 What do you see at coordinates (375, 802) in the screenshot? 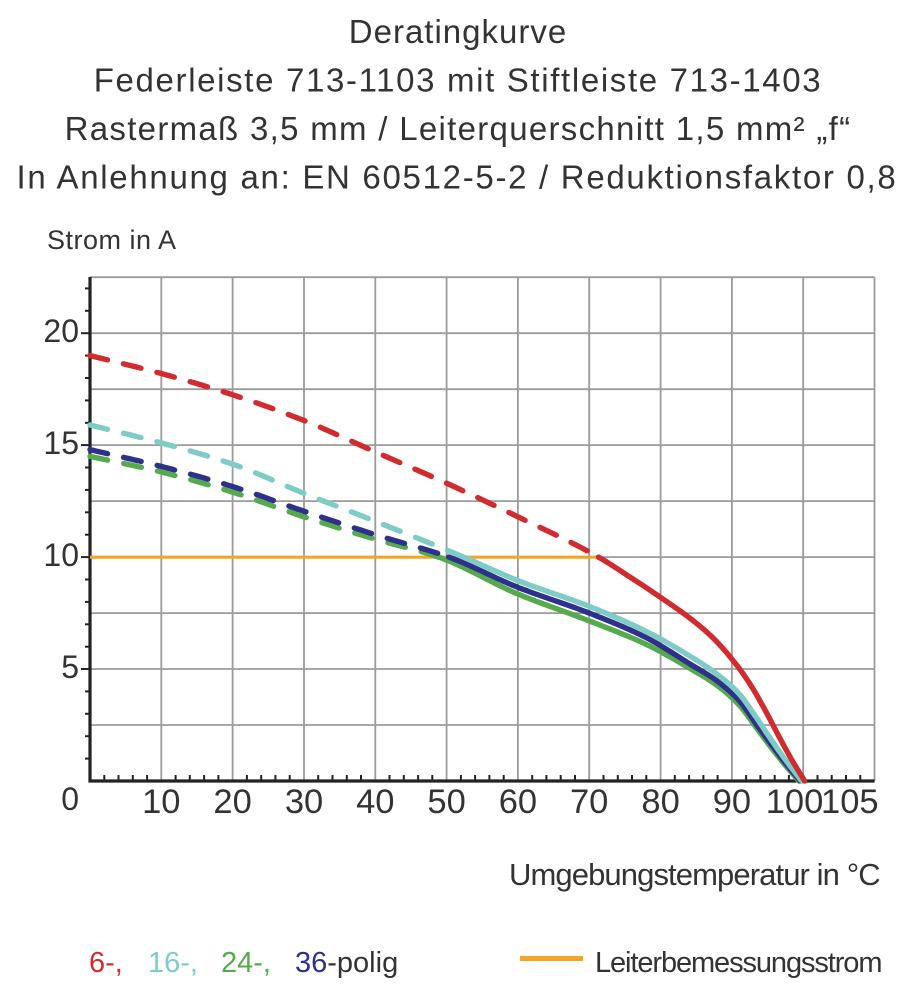
I see `svg-text: 40` at bounding box center [375, 802].